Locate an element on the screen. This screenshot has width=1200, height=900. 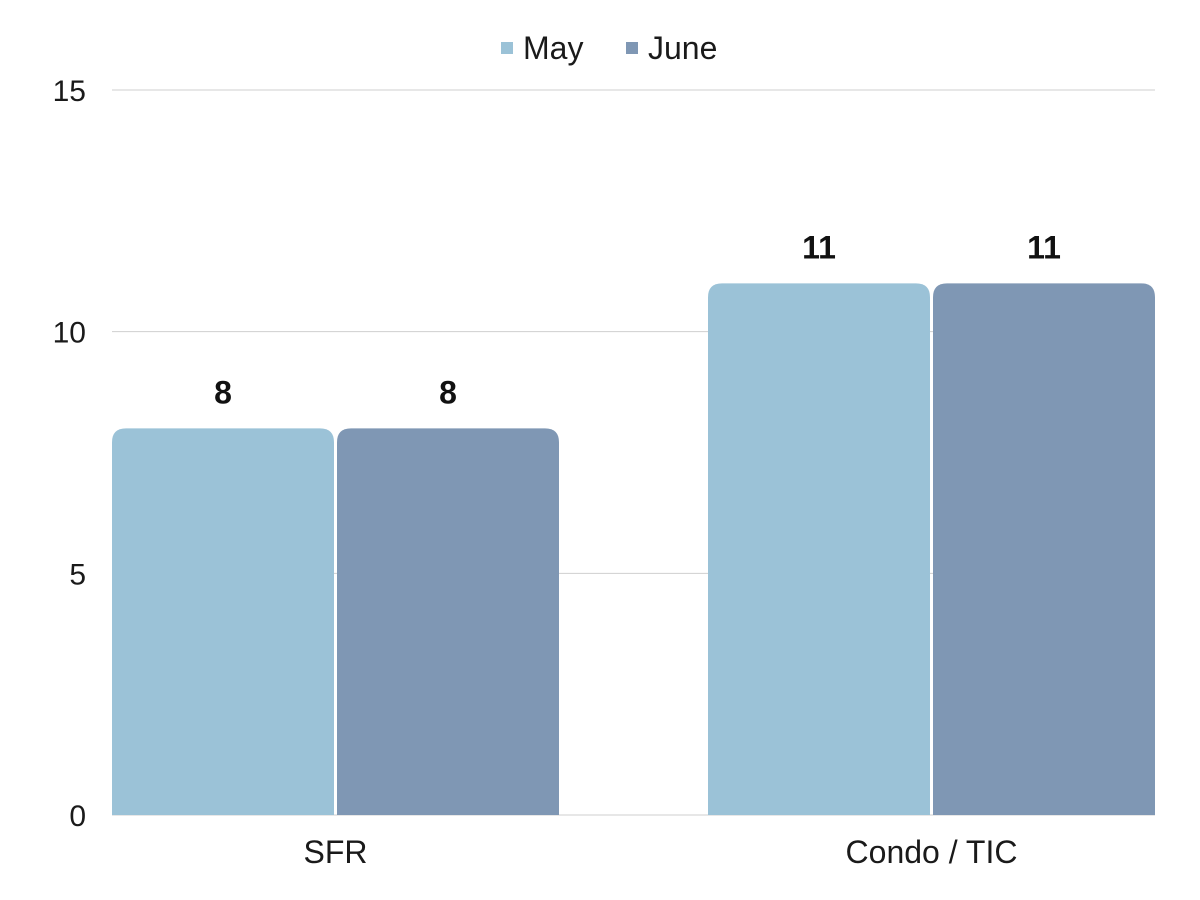
legend-label-june: June is located at coordinates (682, 48).